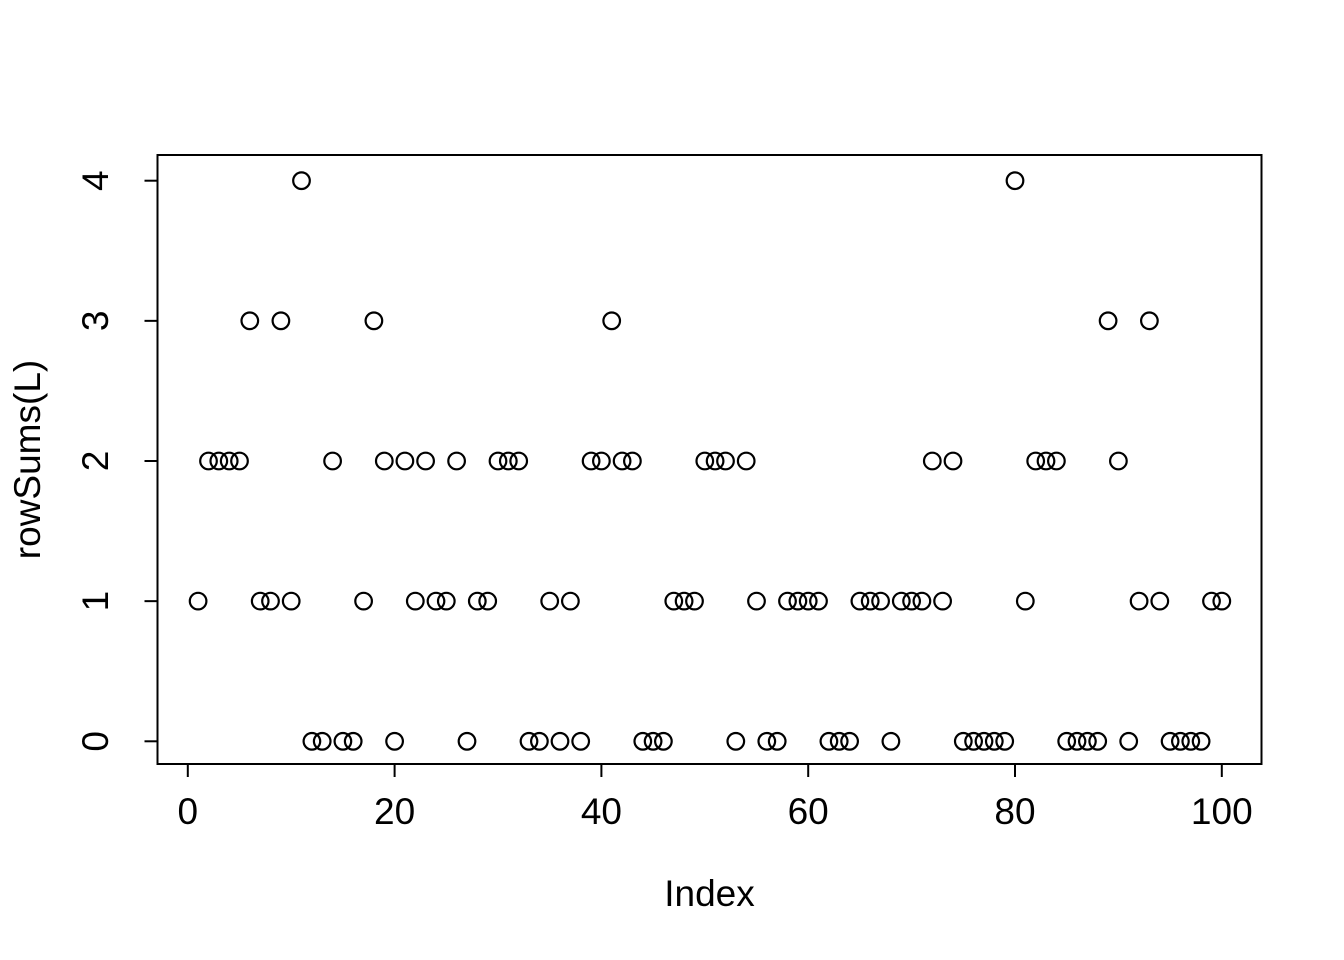 Image resolution: width=1344 pixels, height=960 pixels. I want to click on x-tick-label: 40, so click(601, 811).